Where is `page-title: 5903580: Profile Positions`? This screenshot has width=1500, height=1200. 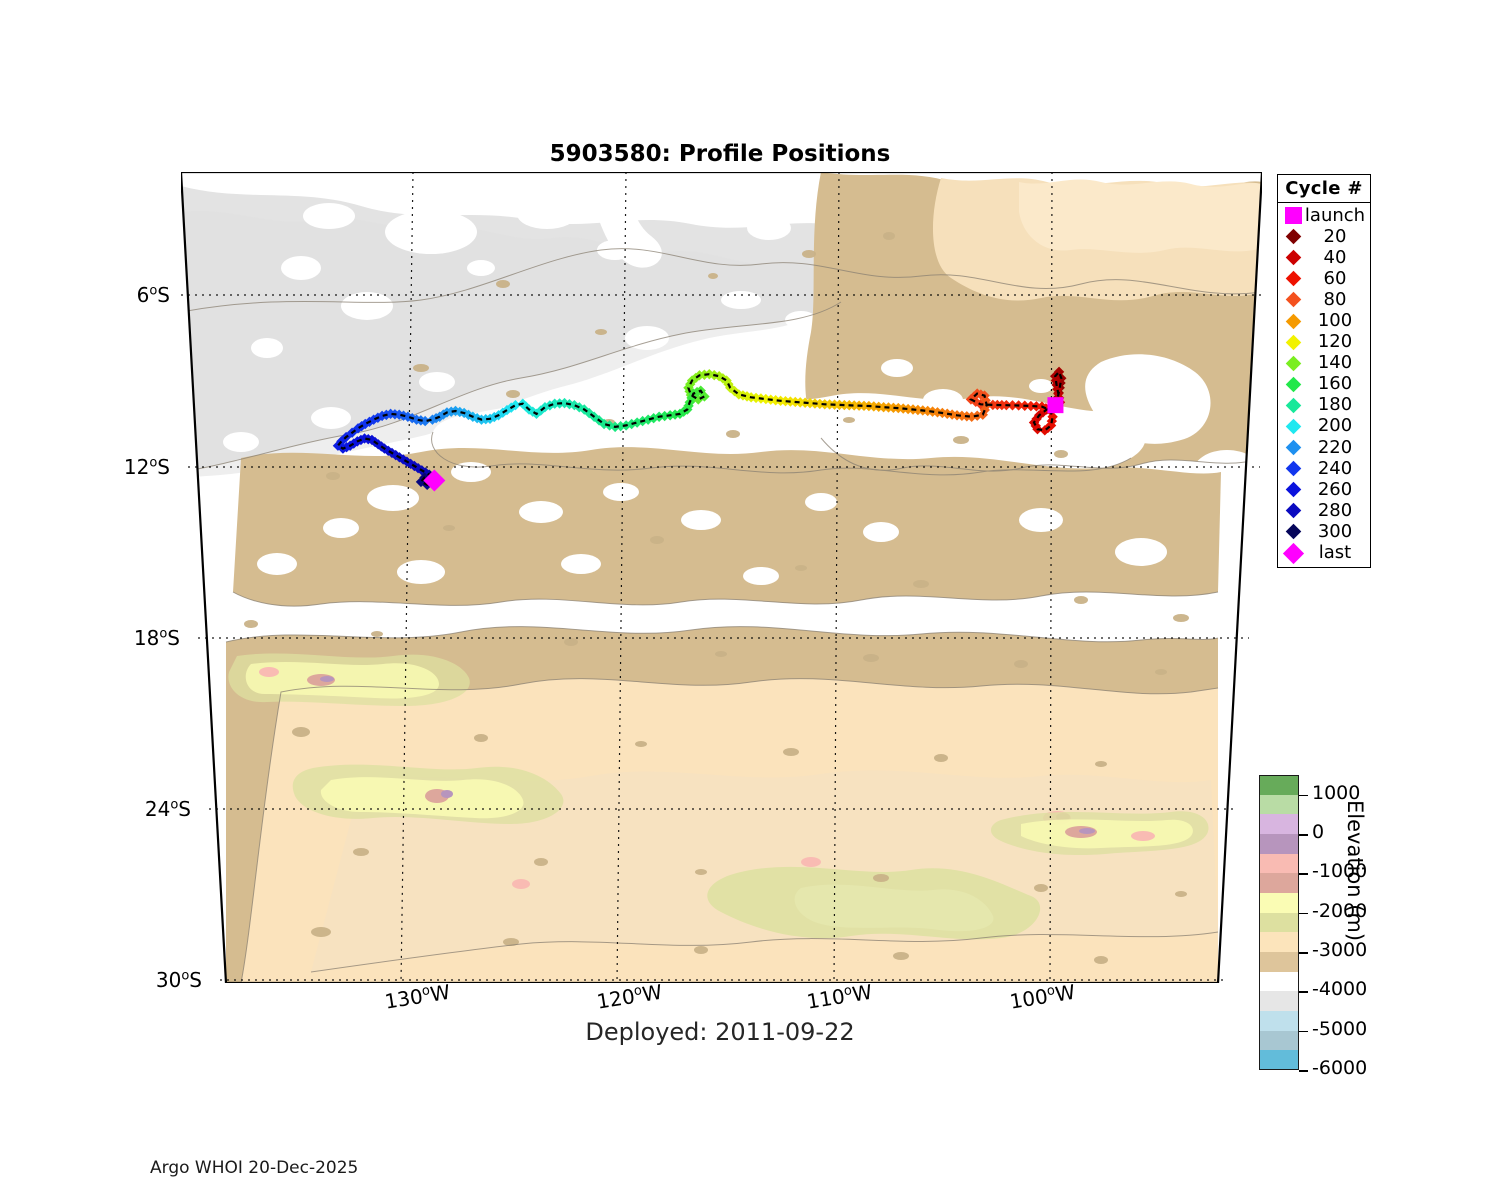
page-title: 5903580: Profile Positions is located at coordinates (720, 154).